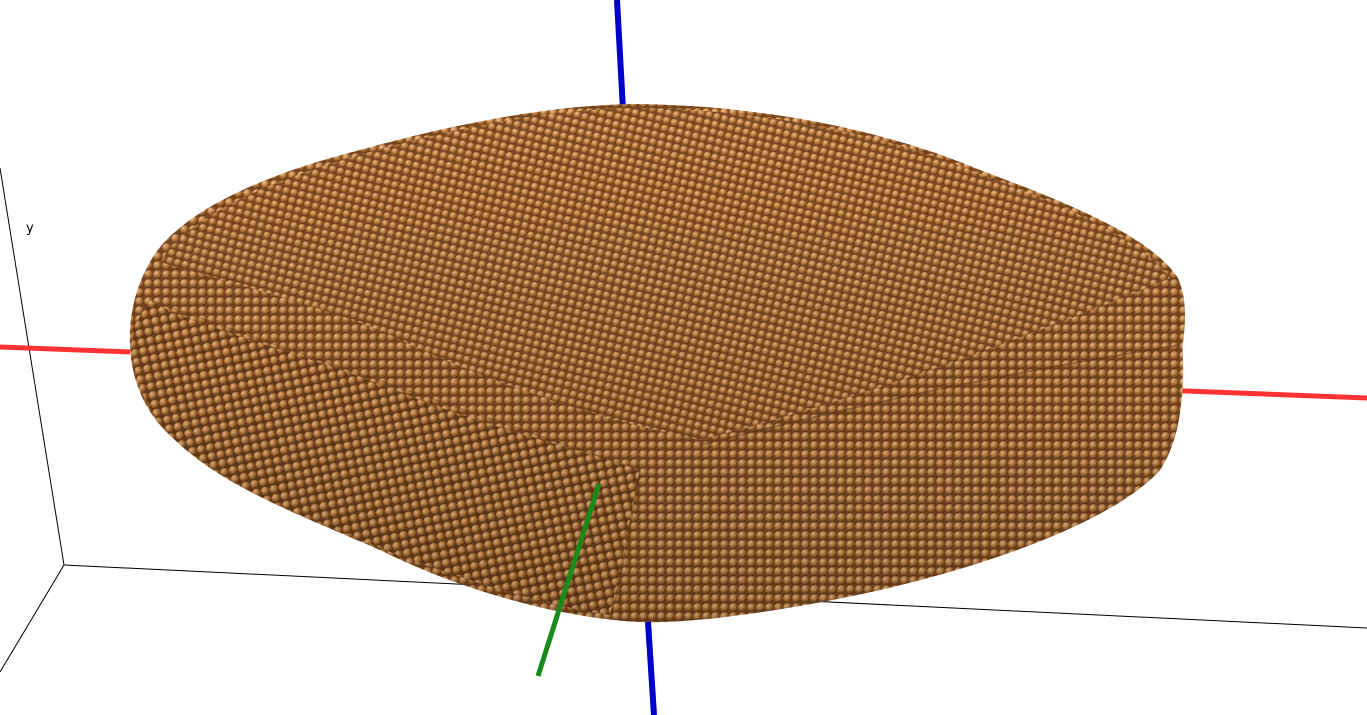  What do you see at coordinates (651, 668) in the screenshot?
I see `z-axis-lower-segment` at bounding box center [651, 668].